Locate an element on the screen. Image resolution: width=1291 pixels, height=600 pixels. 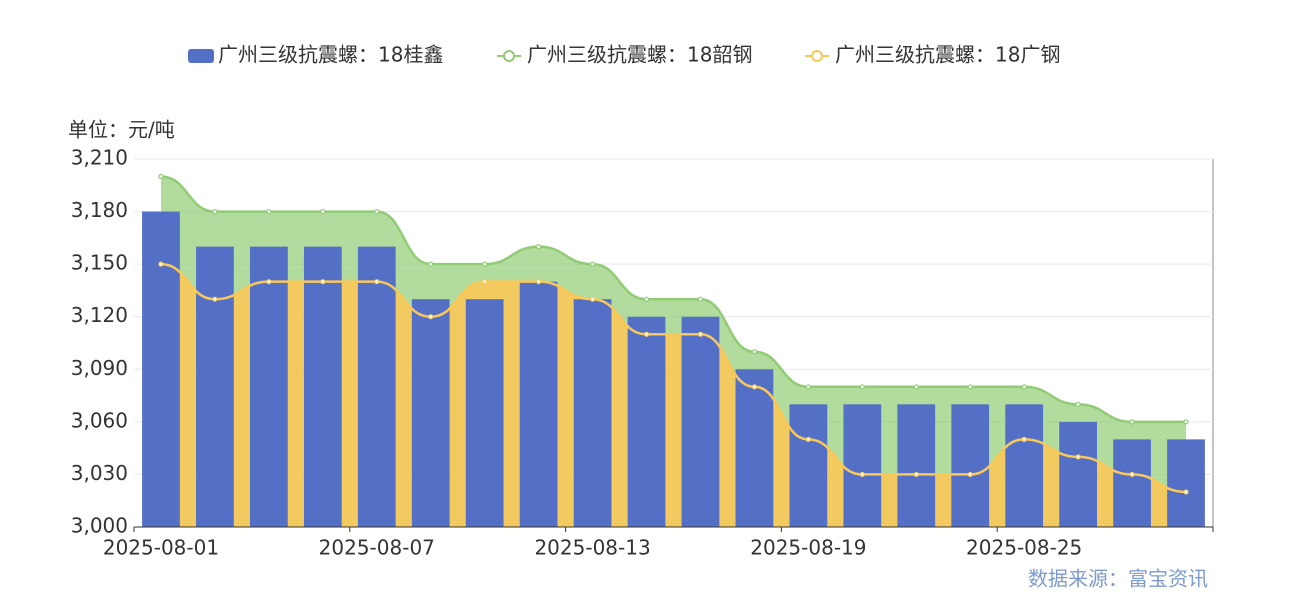
x-tick-label: 2025-08-25 is located at coordinates (1024, 548).